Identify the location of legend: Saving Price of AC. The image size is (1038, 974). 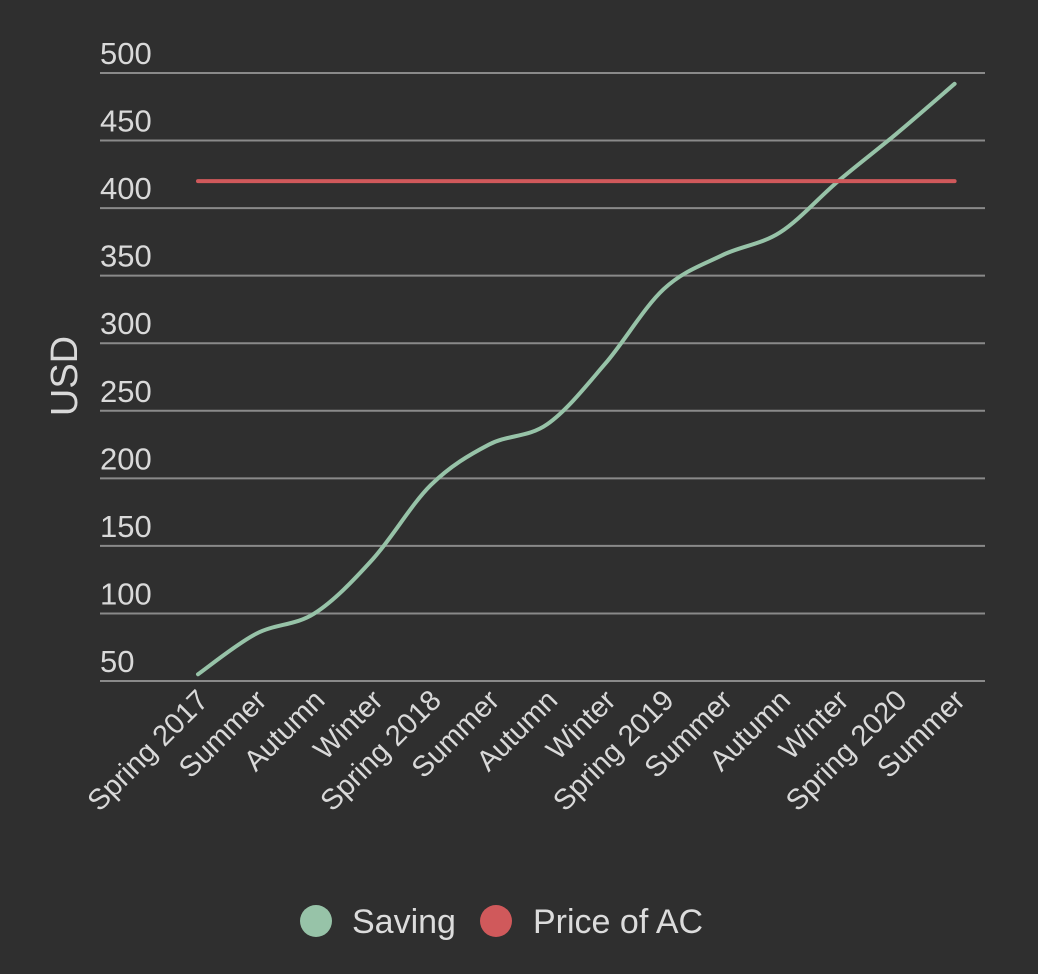
(501, 922).